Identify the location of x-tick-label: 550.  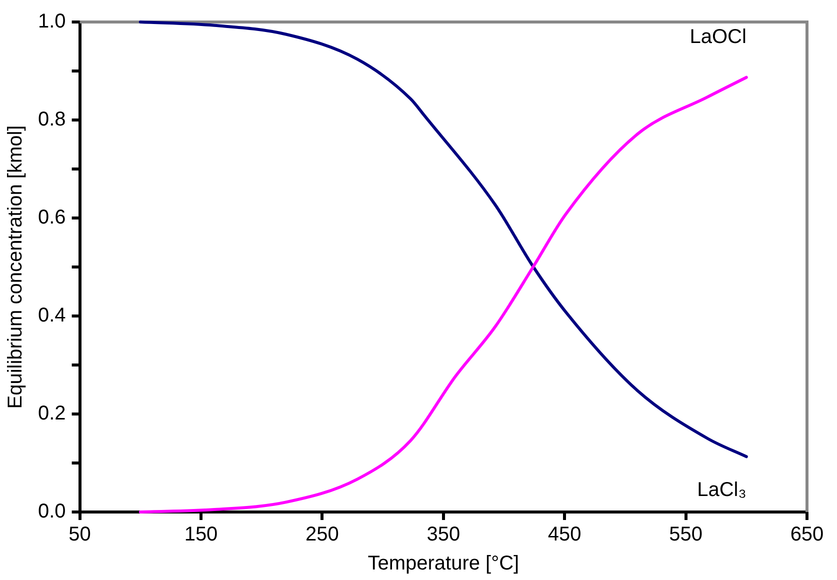
(685, 535).